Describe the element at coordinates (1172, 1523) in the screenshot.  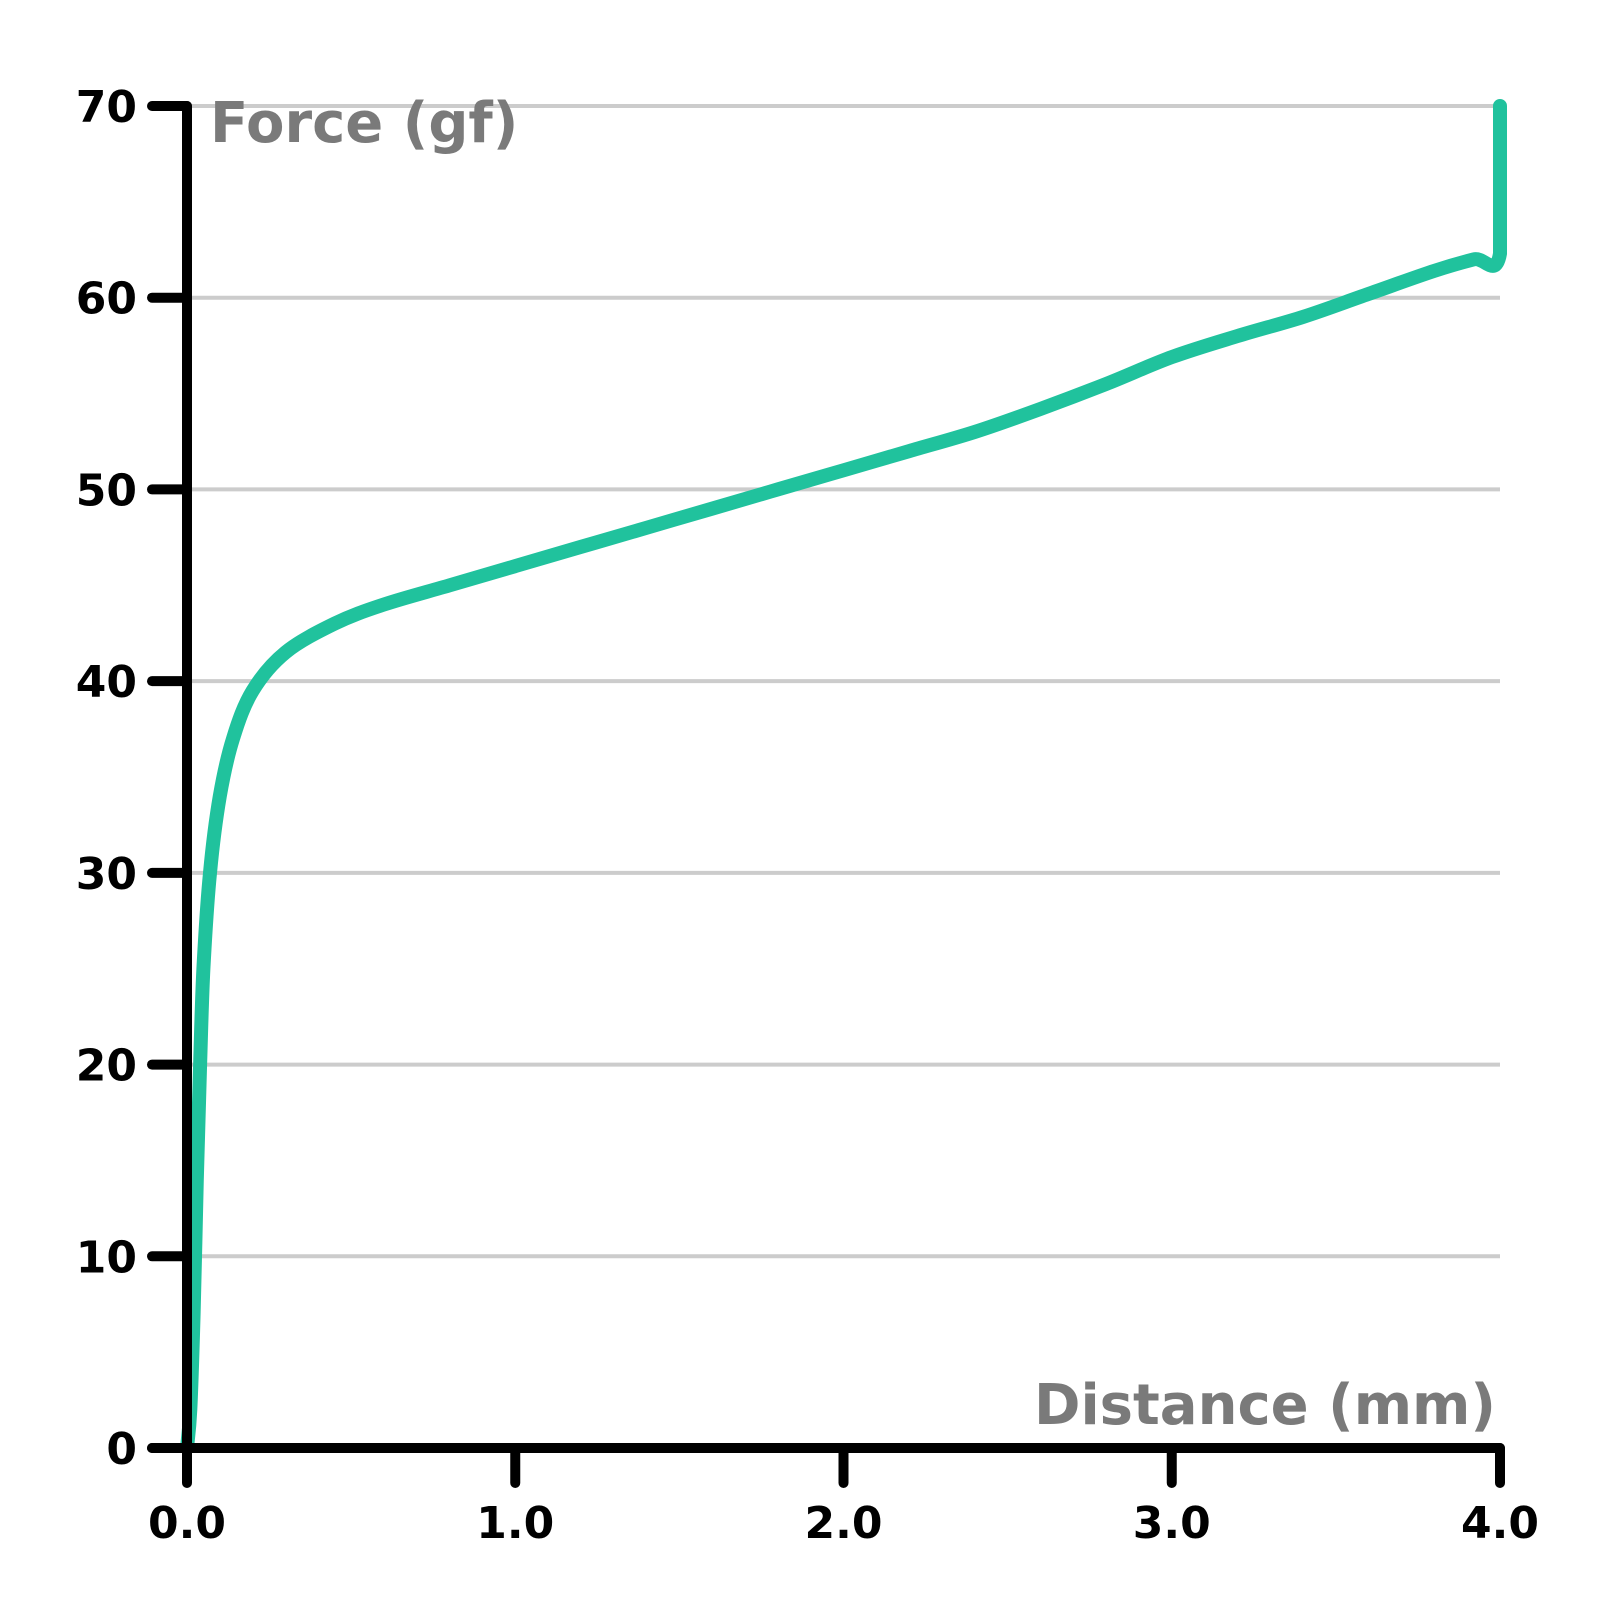
I see `x-tick-label: 3.0` at that location.